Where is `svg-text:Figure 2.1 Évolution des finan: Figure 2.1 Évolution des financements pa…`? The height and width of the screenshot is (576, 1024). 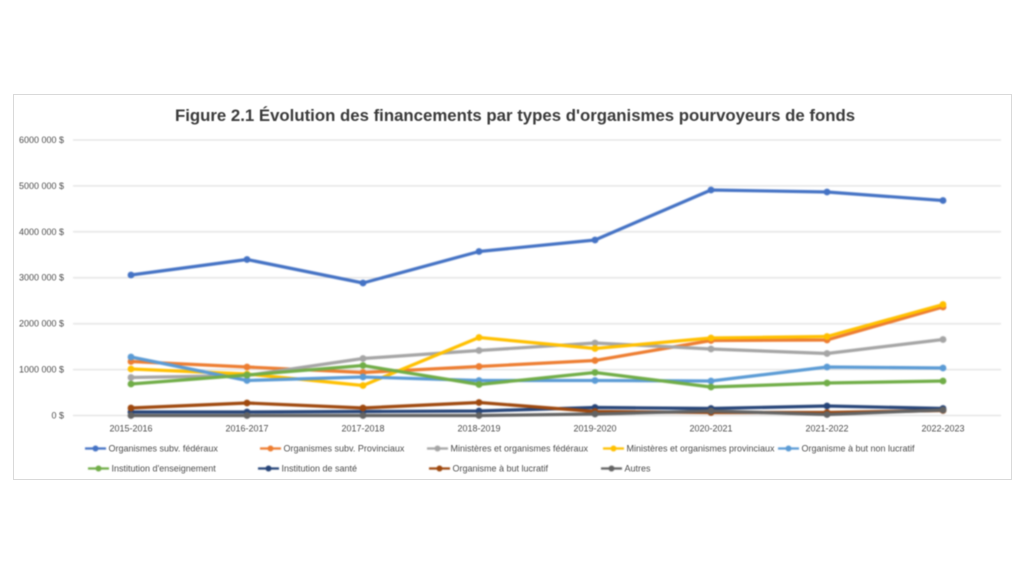 svg-text:Figure 2.1 Évolution des finan: Figure 2.1 Évolution des financements pa… is located at coordinates (515, 115).